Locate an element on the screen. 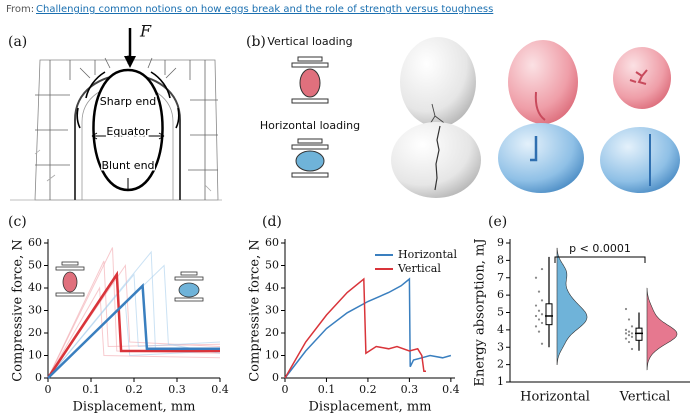  y-tick-label: 6 is located at coordinates (500, 294).